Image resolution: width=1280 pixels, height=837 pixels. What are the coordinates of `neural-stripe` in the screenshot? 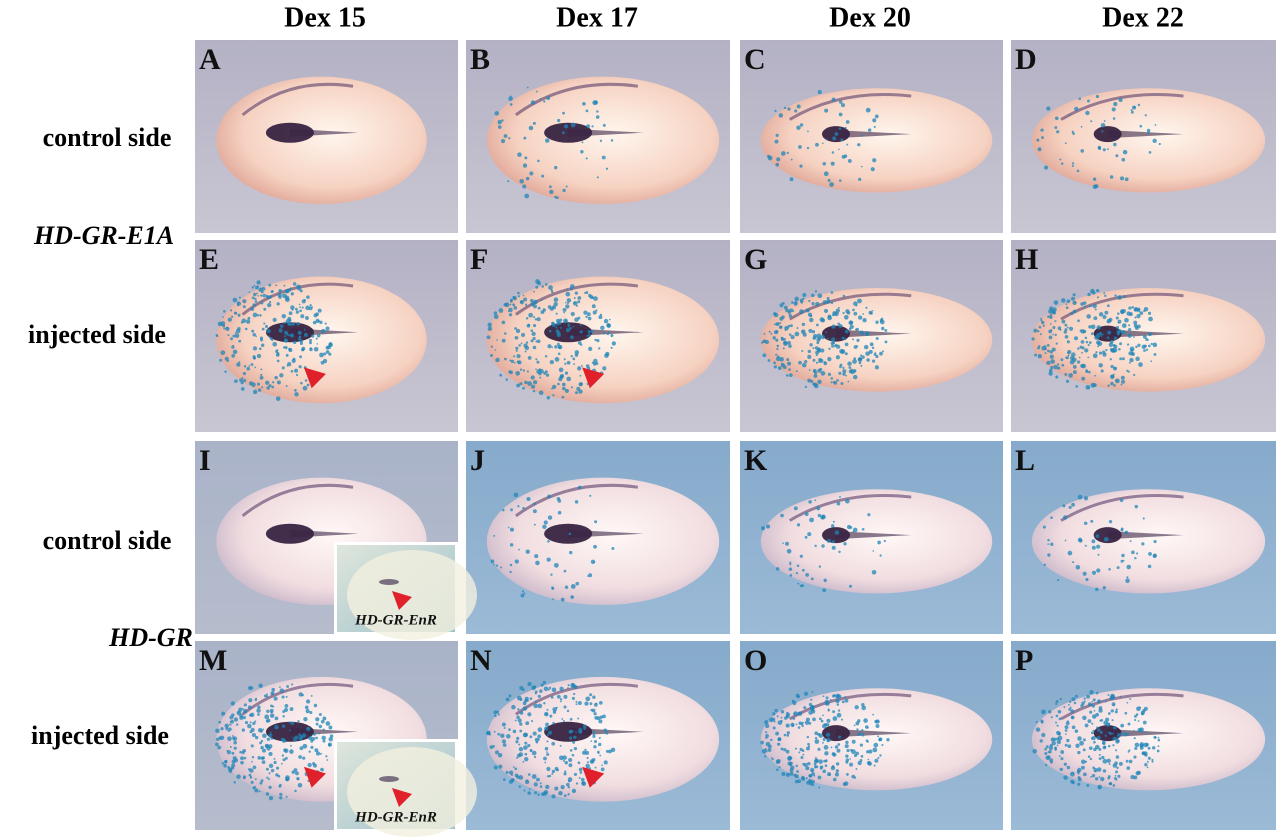 It's located at (297, 500).